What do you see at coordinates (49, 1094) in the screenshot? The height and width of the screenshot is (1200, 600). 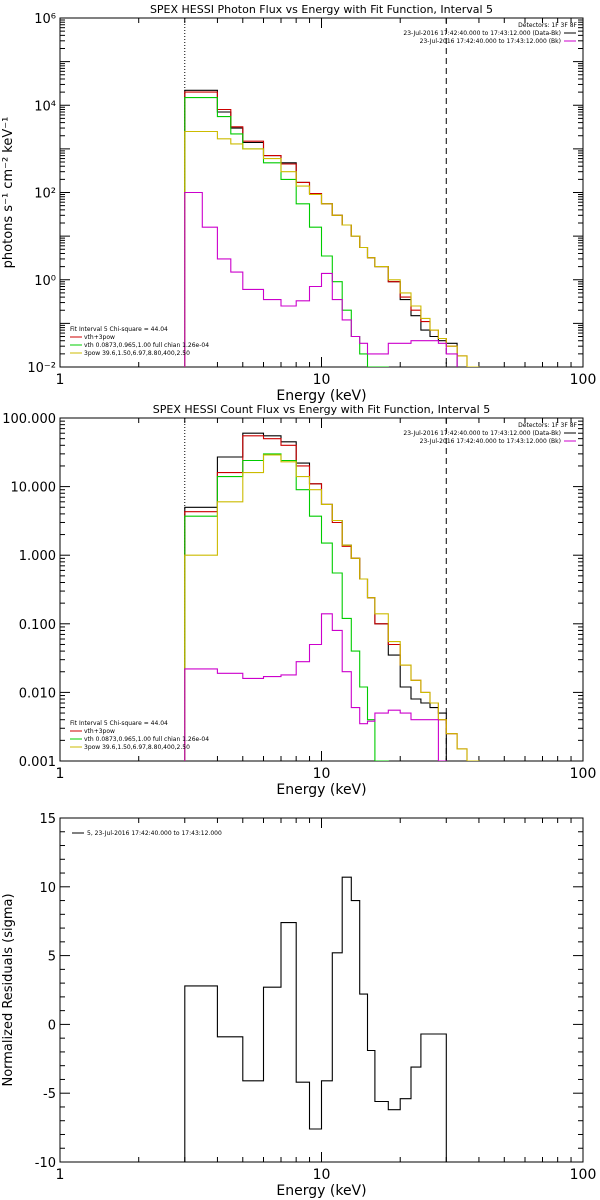 I see `y-tick-label: -5` at bounding box center [49, 1094].